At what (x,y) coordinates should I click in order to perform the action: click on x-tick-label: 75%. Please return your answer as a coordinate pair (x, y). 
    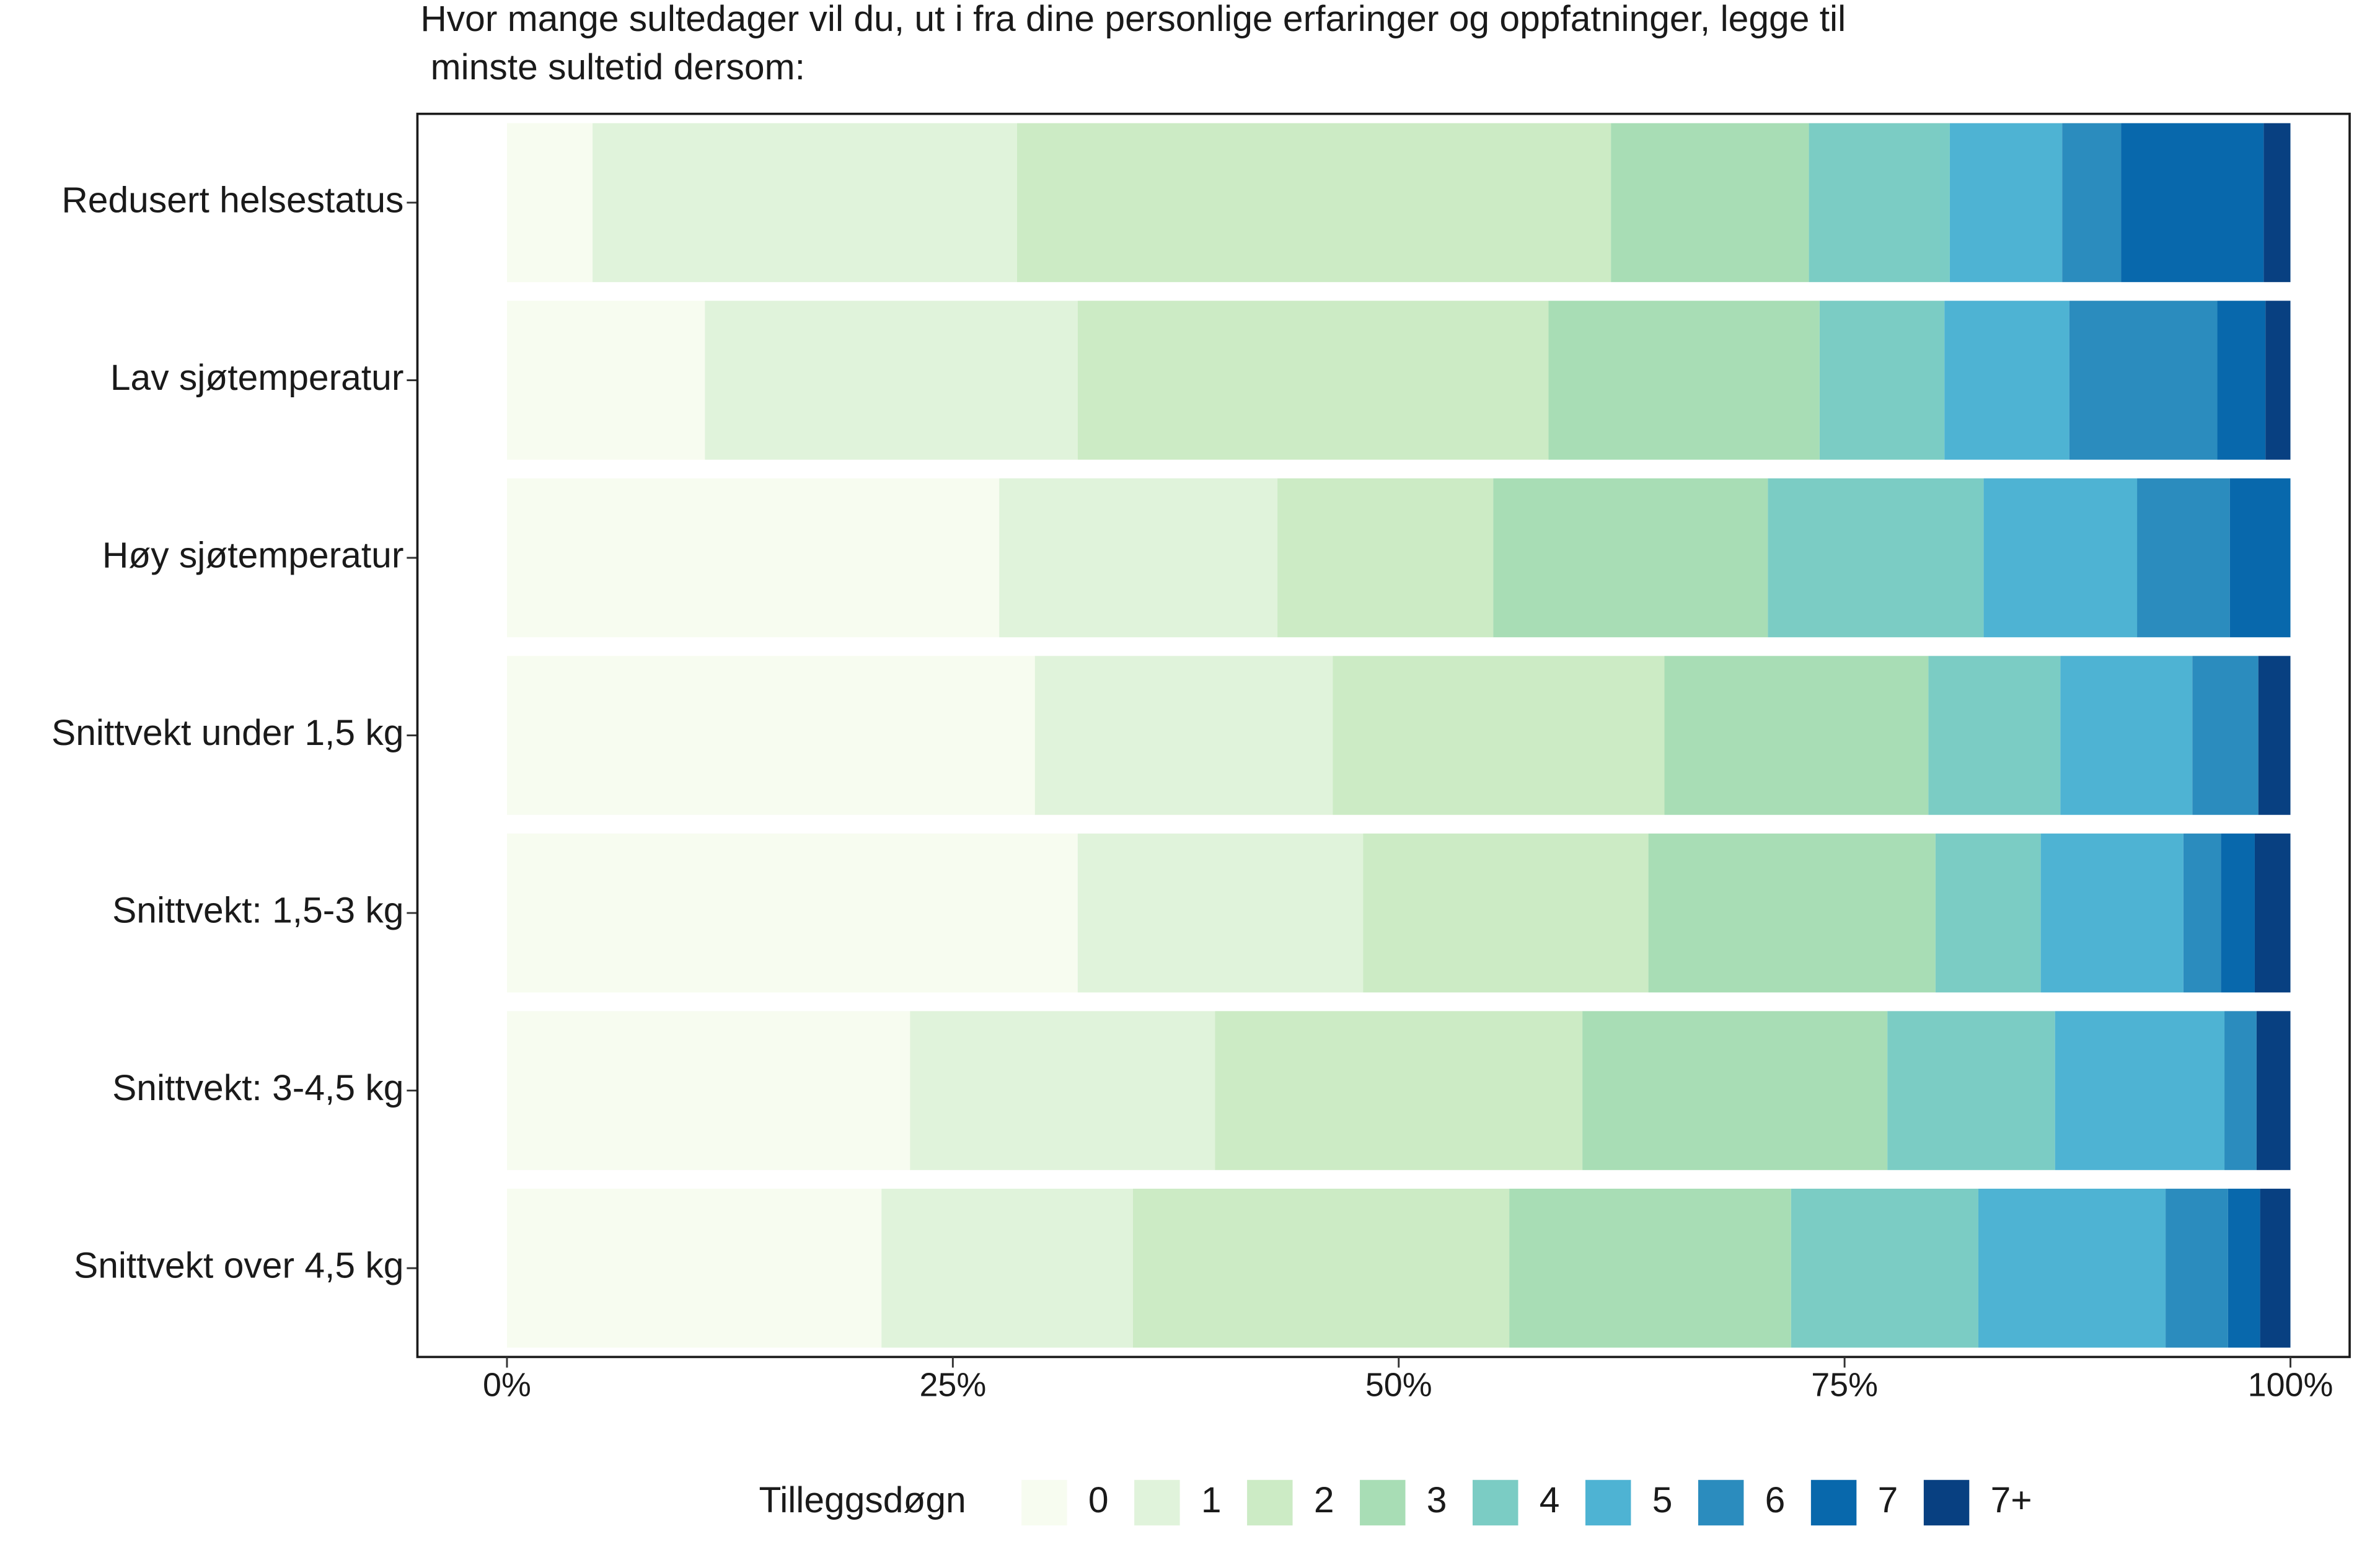
    Looking at the image, I should click on (1844, 1385).